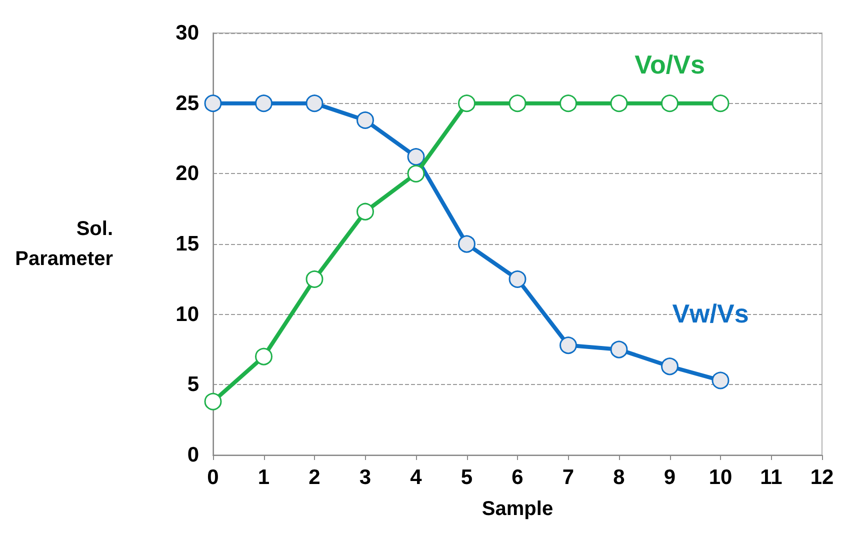 The width and height of the screenshot is (855, 556). I want to click on x-tick-label: 9, so click(670, 477).